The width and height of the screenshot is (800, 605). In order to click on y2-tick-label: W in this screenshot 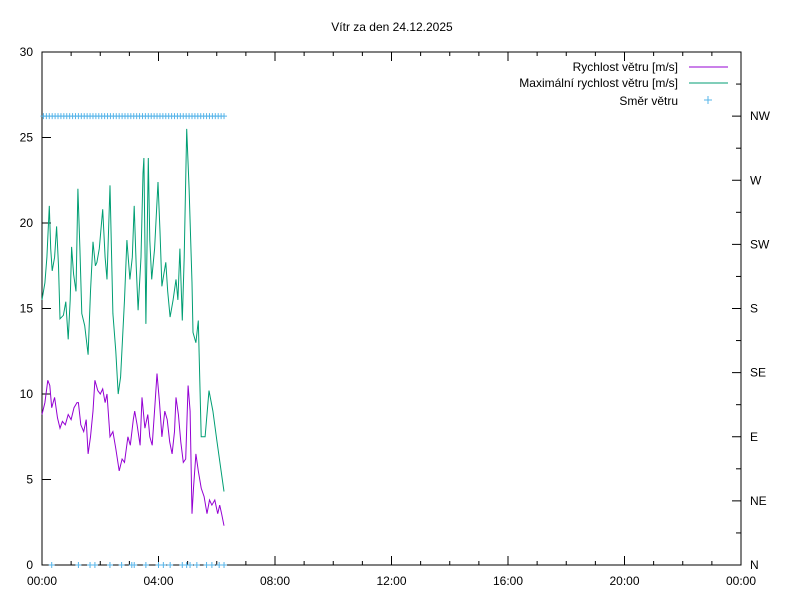, I will do `click(756, 180)`.